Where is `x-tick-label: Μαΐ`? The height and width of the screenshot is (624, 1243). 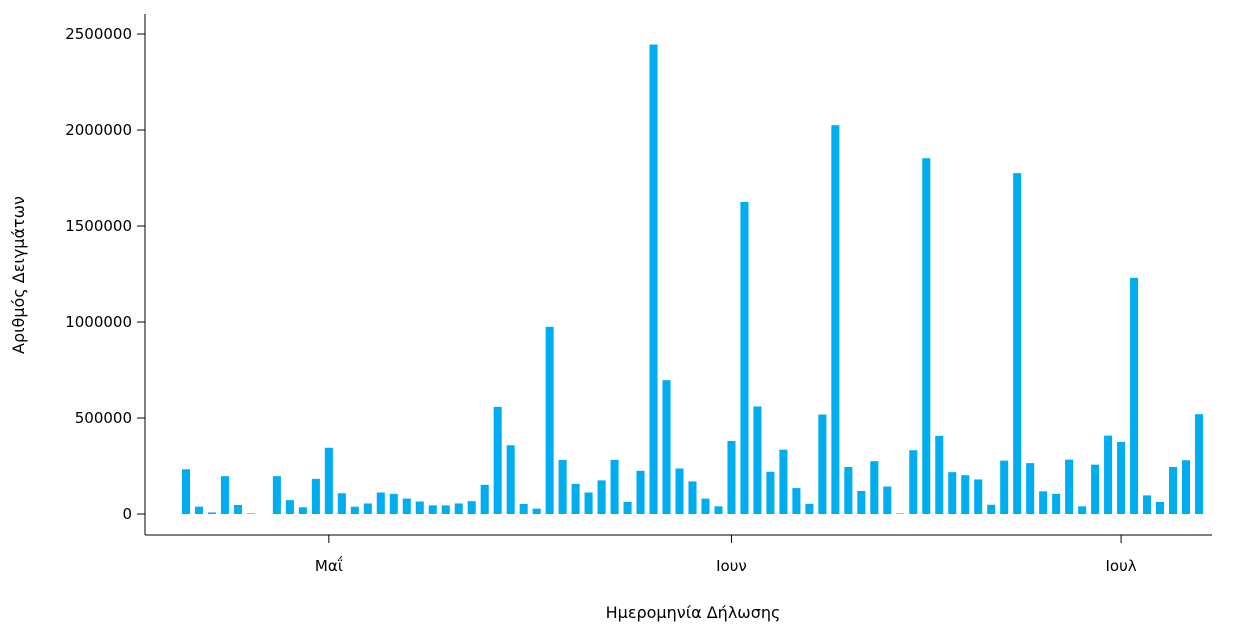 x-tick-label: Μαΐ is located at coordinates (329, 565).